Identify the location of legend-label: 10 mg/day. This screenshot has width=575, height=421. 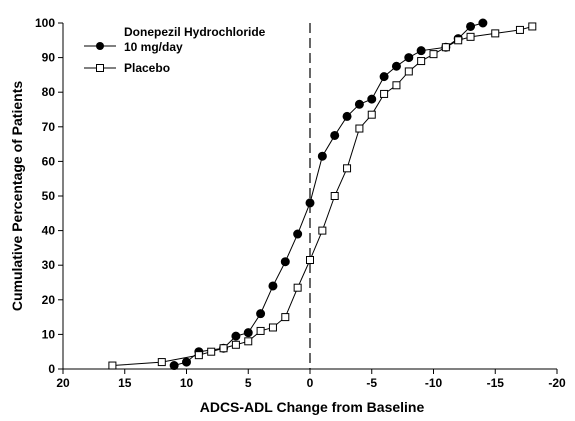
(153, 47).